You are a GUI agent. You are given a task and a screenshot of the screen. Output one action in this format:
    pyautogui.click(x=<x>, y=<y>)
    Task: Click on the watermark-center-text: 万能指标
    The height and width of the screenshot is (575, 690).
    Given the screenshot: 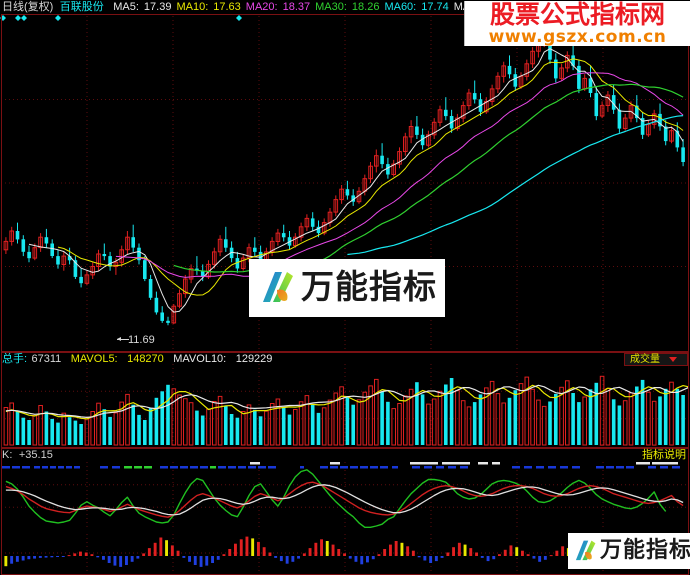 What is the action you would take?
    pyautogui.click(x=369, y=286)
    